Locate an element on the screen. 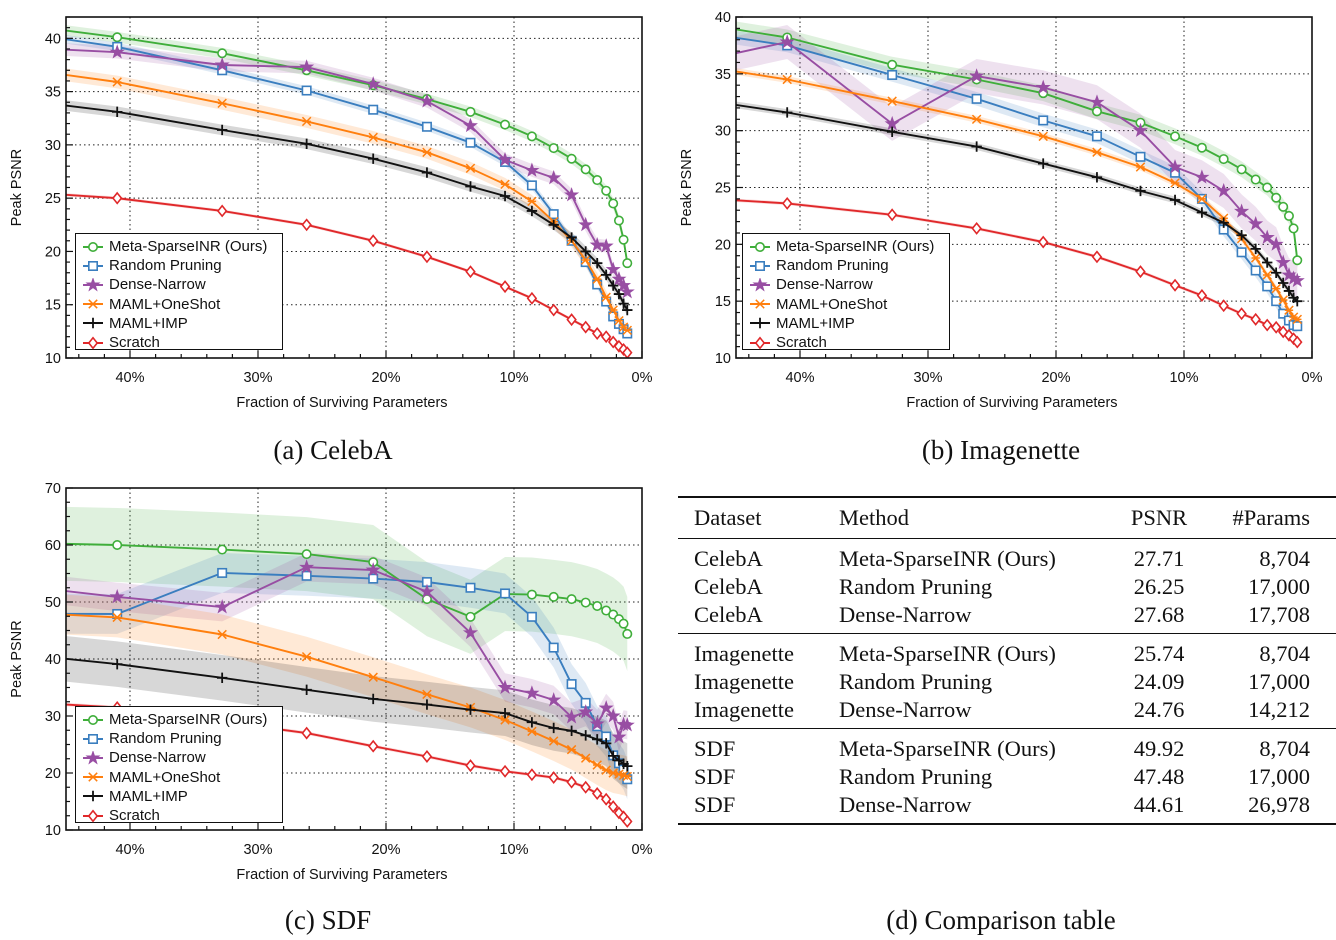  celeba-xtick-label: 30% is located at coordinates (257, 378).